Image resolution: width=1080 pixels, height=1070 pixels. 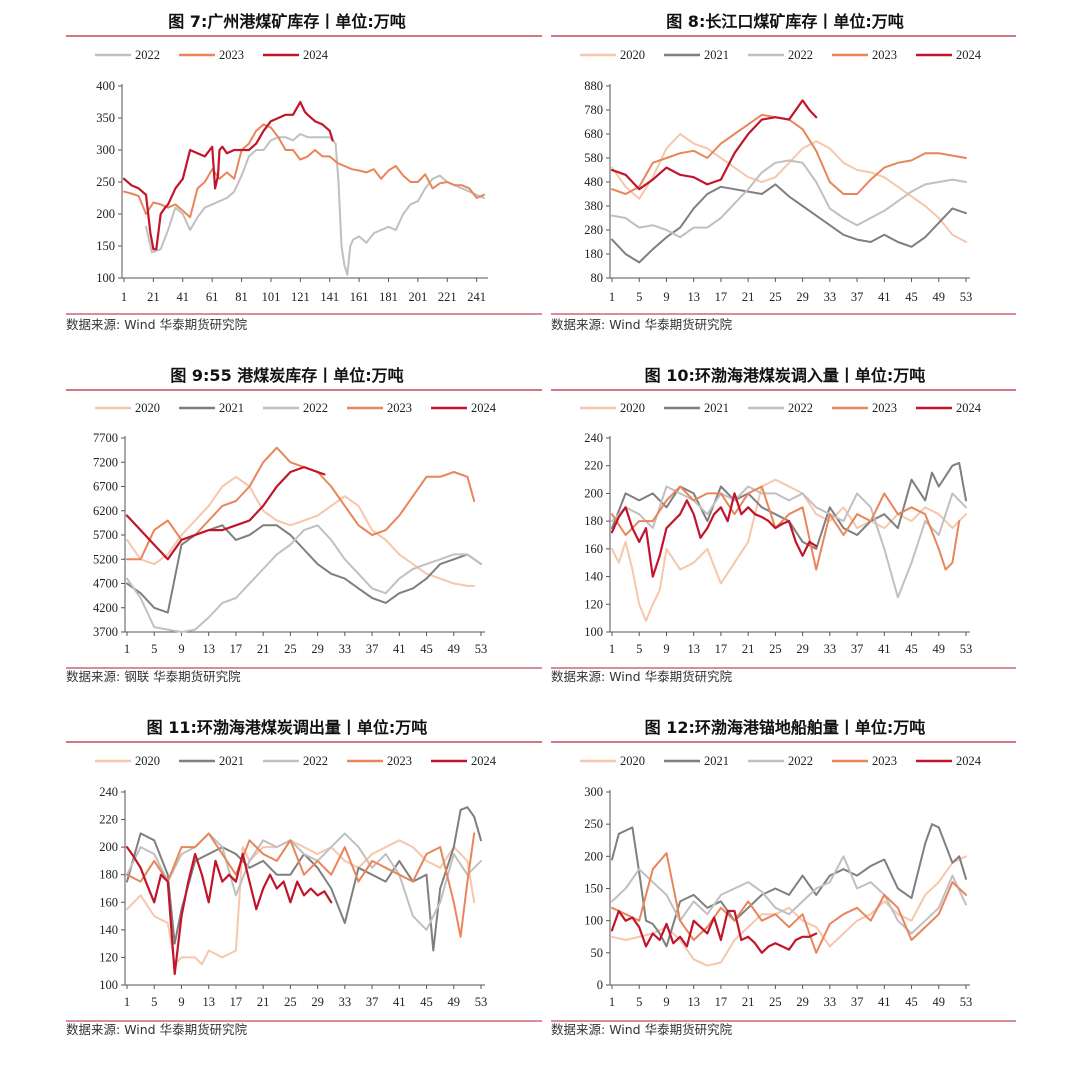 I want to click on chart-title: 图 7:广州港煤矿库存丨单位:万吨, so click(x=287, y=21).